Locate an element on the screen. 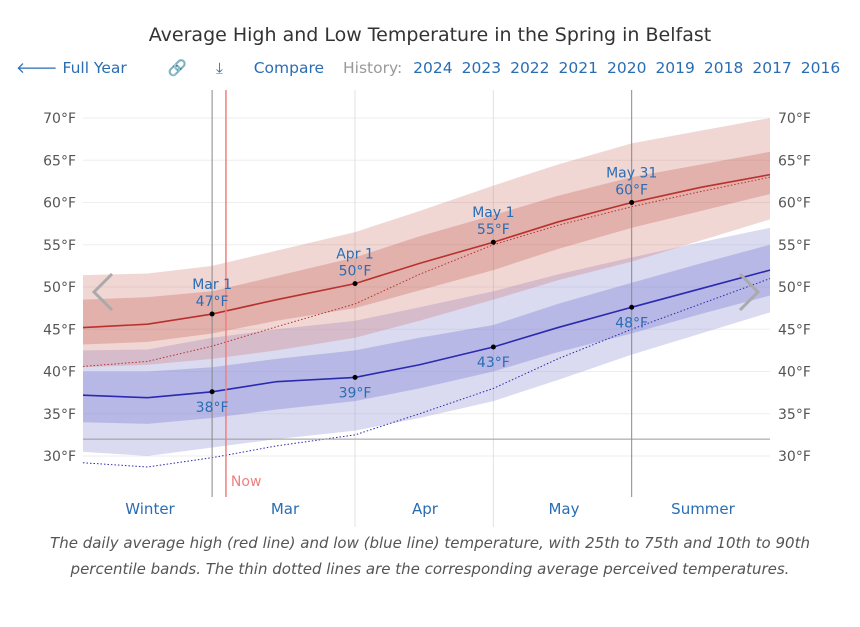  annotation-value: 39°F is located at coordinates (355, 393).